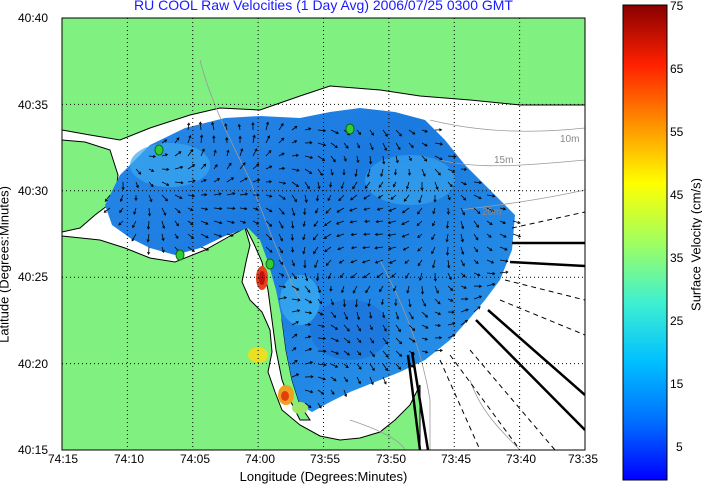 The width and height of the screenshot is (702, 485). What do you see at coordinates (63, 459) in the screenshot?
I see `x-tick: 74:15` at bounding box center [63, 459].